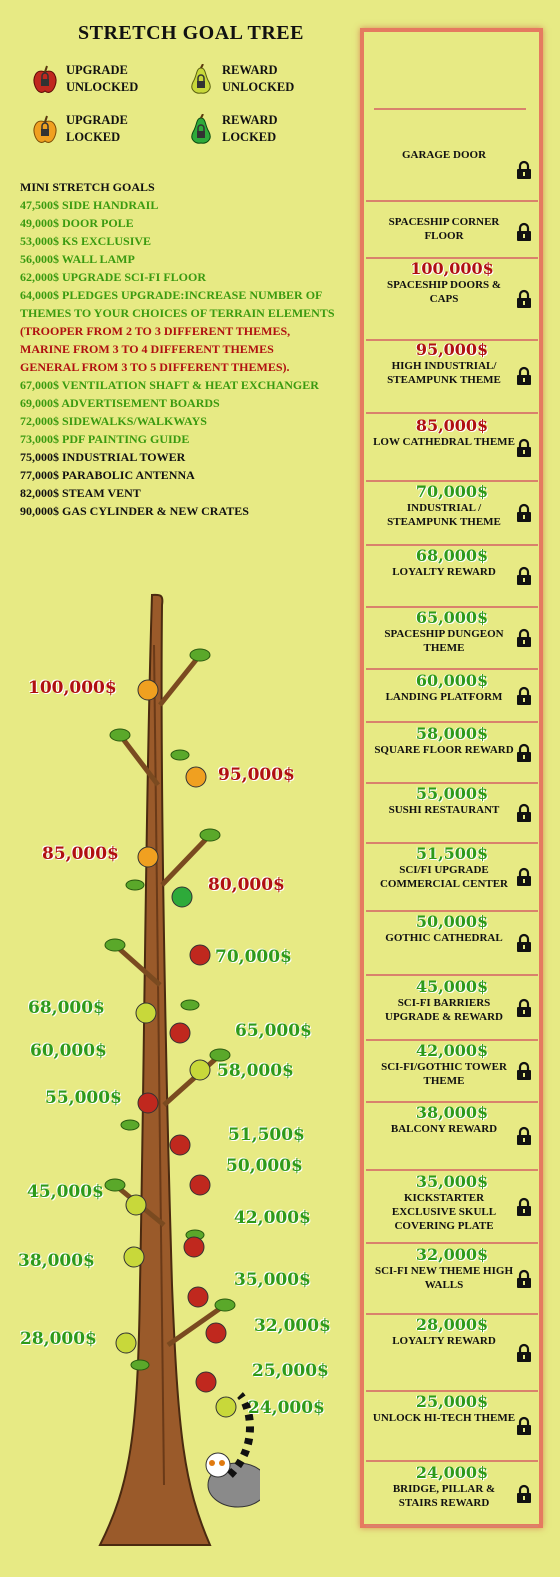 This screenshot has width=560, height=1577. Describe the element at coordinates (444, 442) in the screenshot. I see `goal-description: LOW CATHEDRAL THEME` at that location.